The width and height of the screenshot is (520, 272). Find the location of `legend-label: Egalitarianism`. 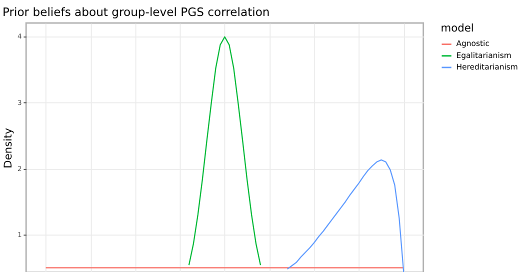

legend-label: Egalitarianism is located at coordinates (484, 55).